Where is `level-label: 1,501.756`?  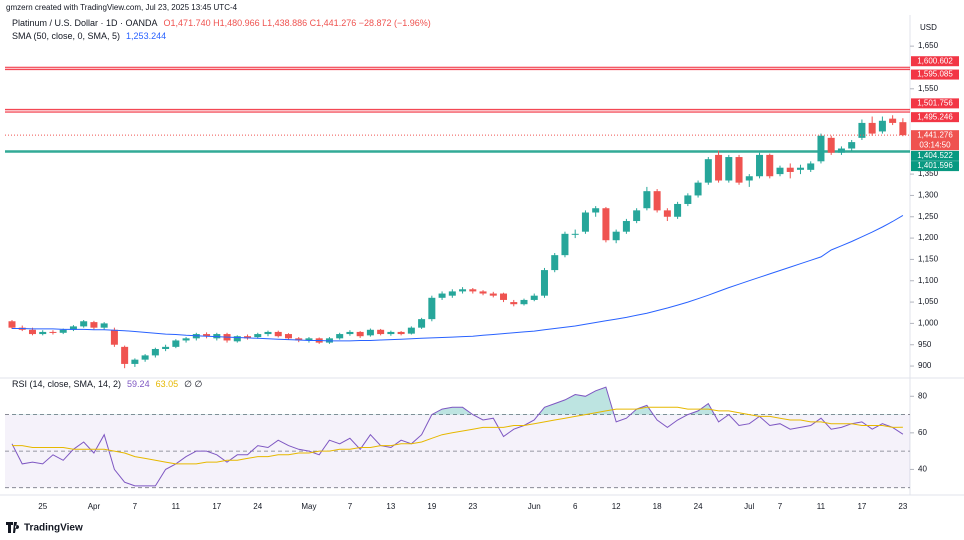 level-label: 1,501.756 is located at coordinates (935, 102).